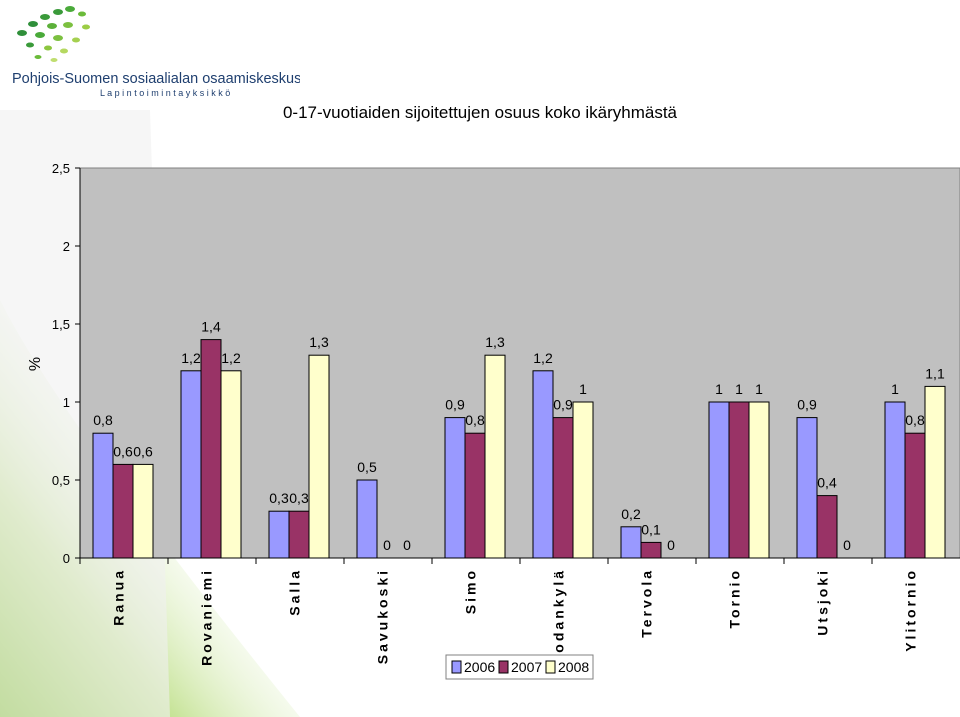  Describe the element at coordinates (231, 464) in the screenshot. I see `bar-2008-rovaniemi` at that location.